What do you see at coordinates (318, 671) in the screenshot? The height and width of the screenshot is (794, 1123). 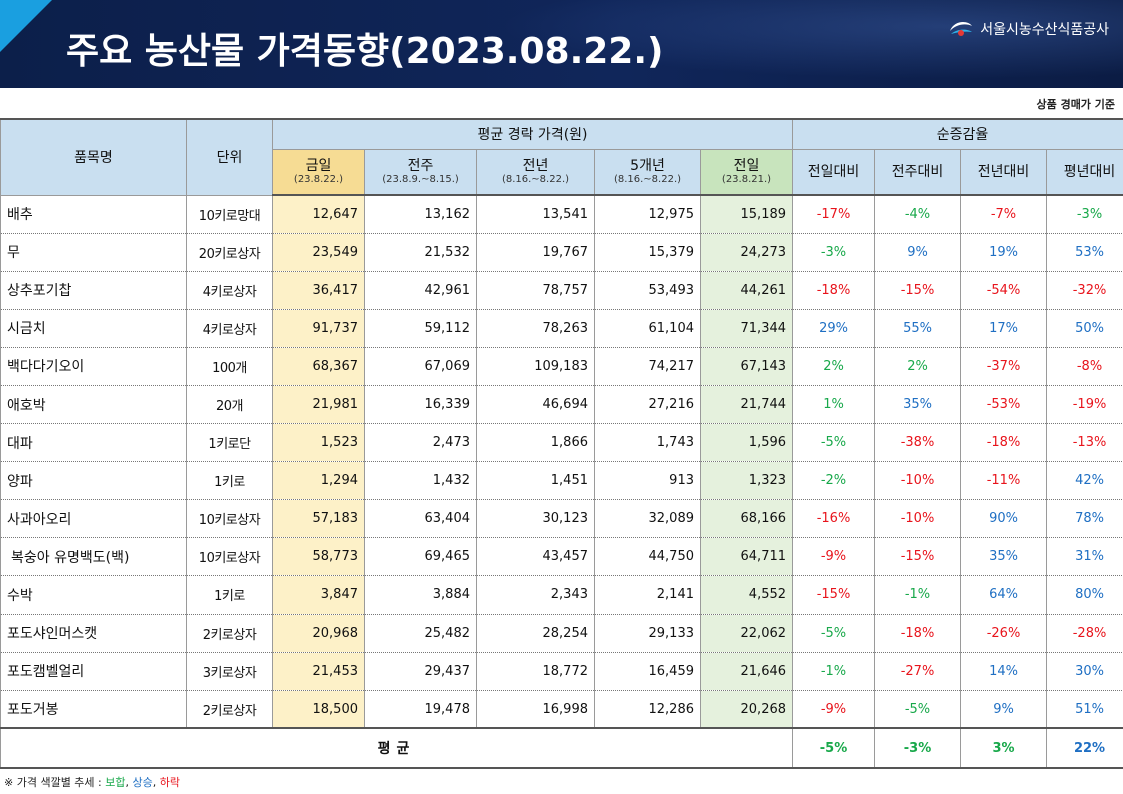 I see `price-cell: 21,453` at bounding box center [318, 671].